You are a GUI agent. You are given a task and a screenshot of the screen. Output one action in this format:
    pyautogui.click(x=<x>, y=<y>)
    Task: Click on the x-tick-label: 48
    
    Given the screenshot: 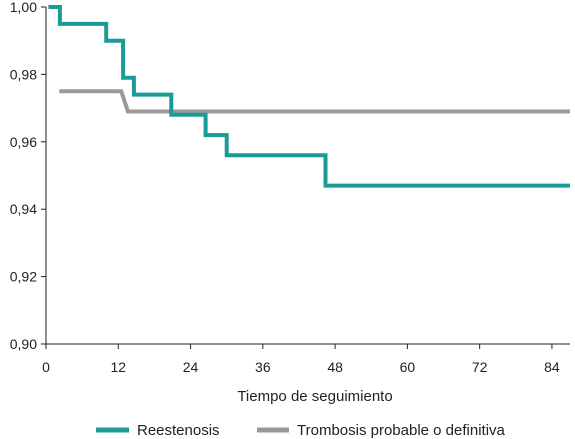 What is the action you would take?
    pyautogui.click(x=335, y=367)
    